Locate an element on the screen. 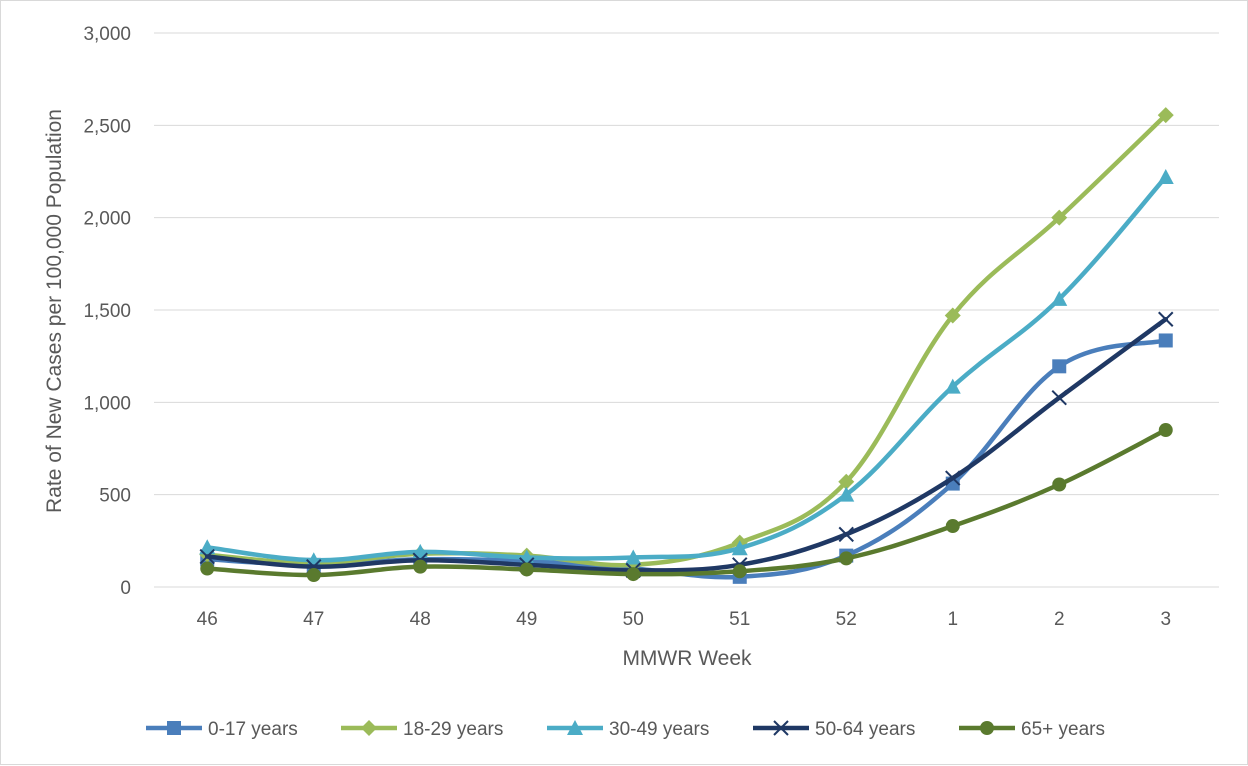 Image resolution: width=1248 pixels, height=766 pixels. y-tick-label: 3,000 is located at coordinates (107, 34).